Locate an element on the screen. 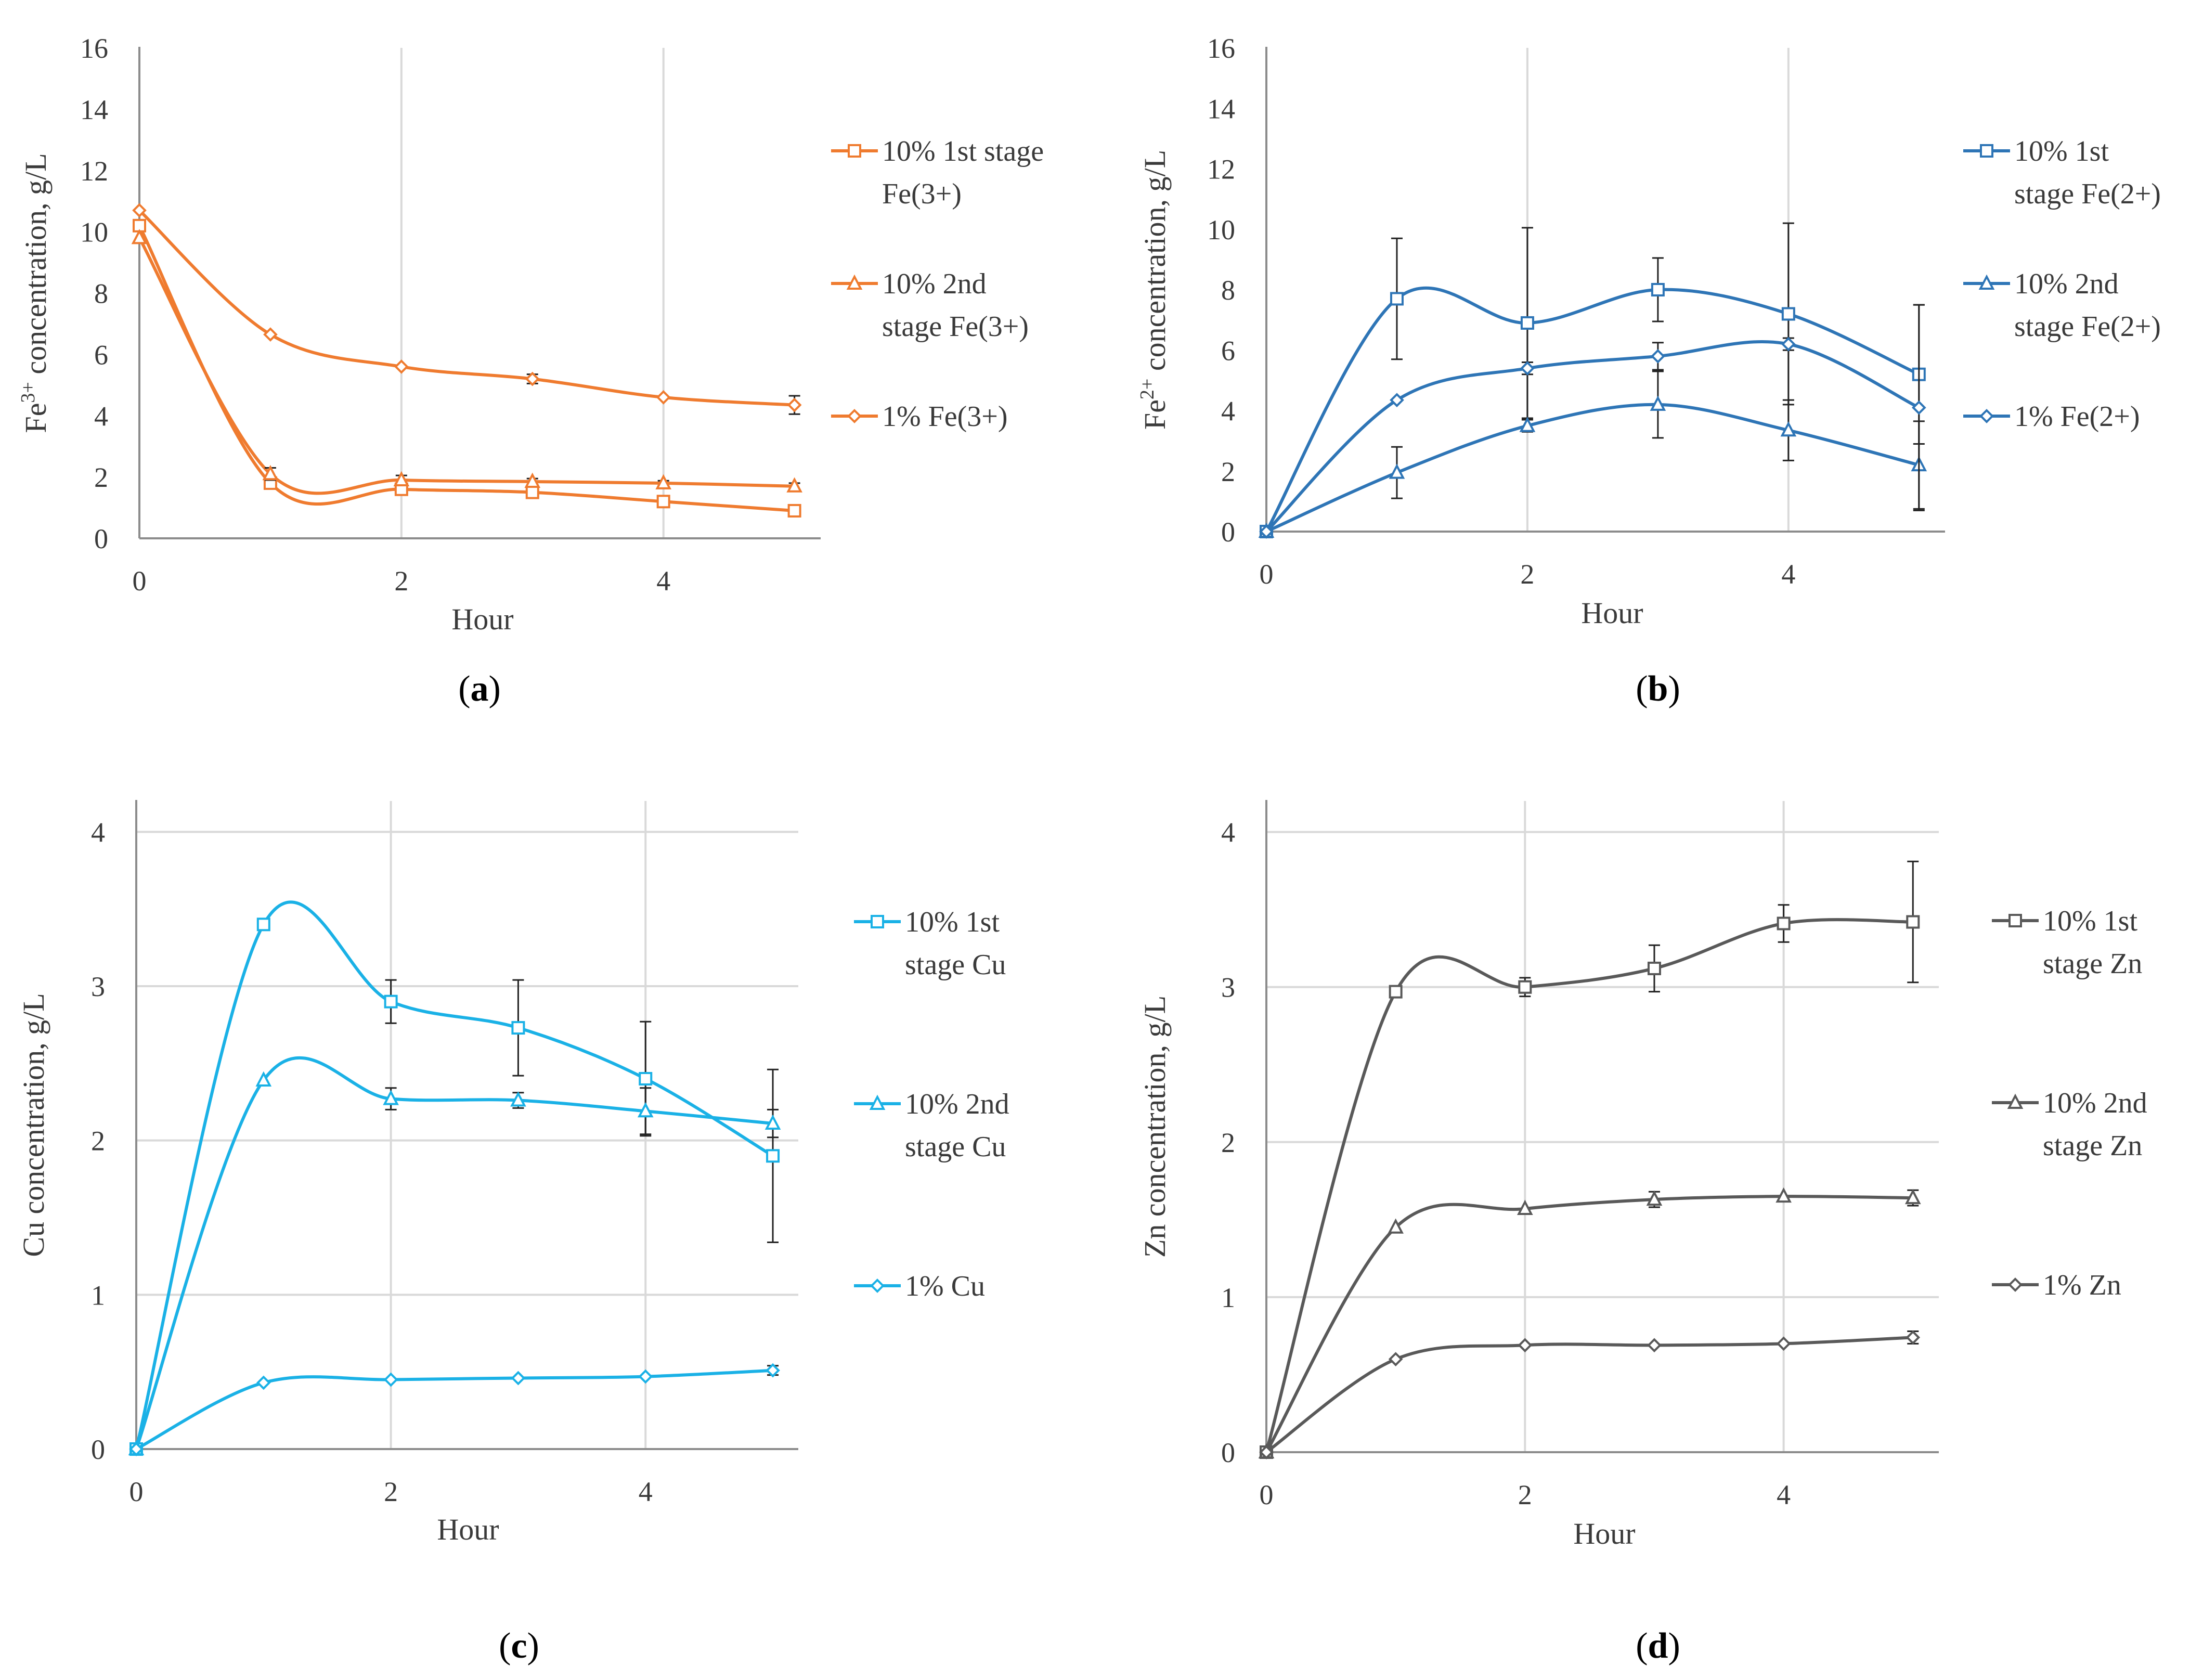 The height and width of the screenshot is (1680, 2190). legend-entry-3: 1% Fe(2+) is located at coordinates (2051, 416).